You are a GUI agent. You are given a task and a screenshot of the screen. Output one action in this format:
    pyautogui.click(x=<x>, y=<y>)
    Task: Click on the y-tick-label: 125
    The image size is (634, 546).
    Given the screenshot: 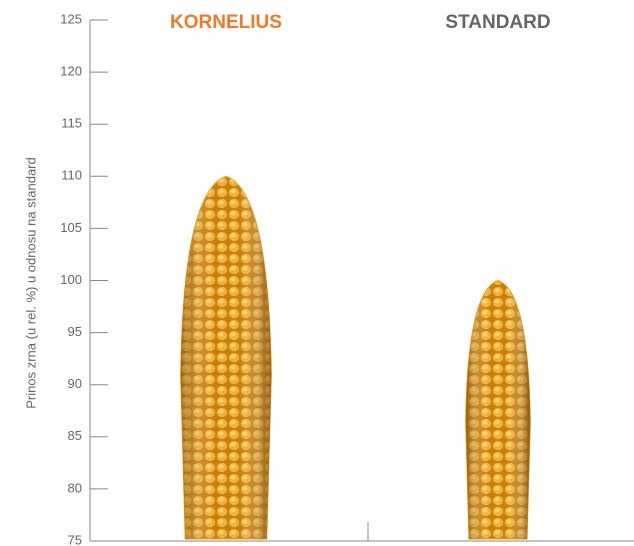 What is the action you would take?
    pyautogui.click(x=71, y=18)
    